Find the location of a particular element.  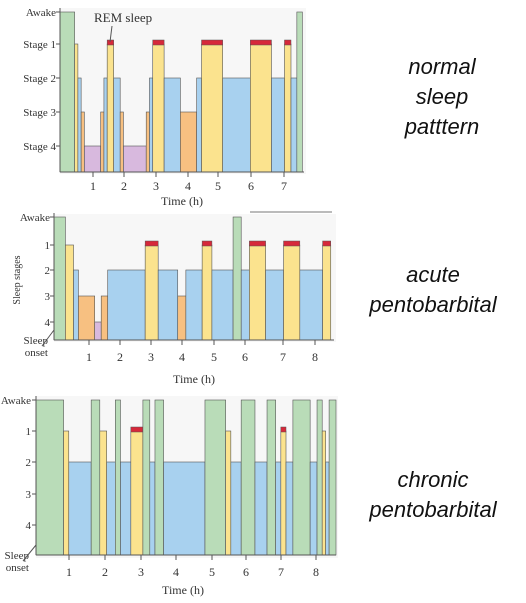

panel-normal-x-tick-label-1: 2 is located at coordinates (124, 186).